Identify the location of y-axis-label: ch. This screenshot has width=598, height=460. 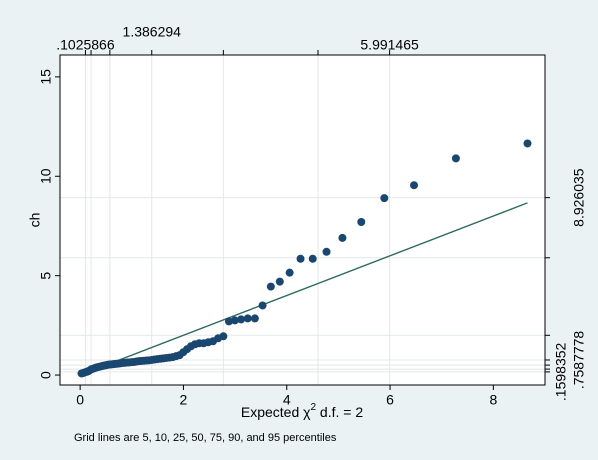
(35, 220).